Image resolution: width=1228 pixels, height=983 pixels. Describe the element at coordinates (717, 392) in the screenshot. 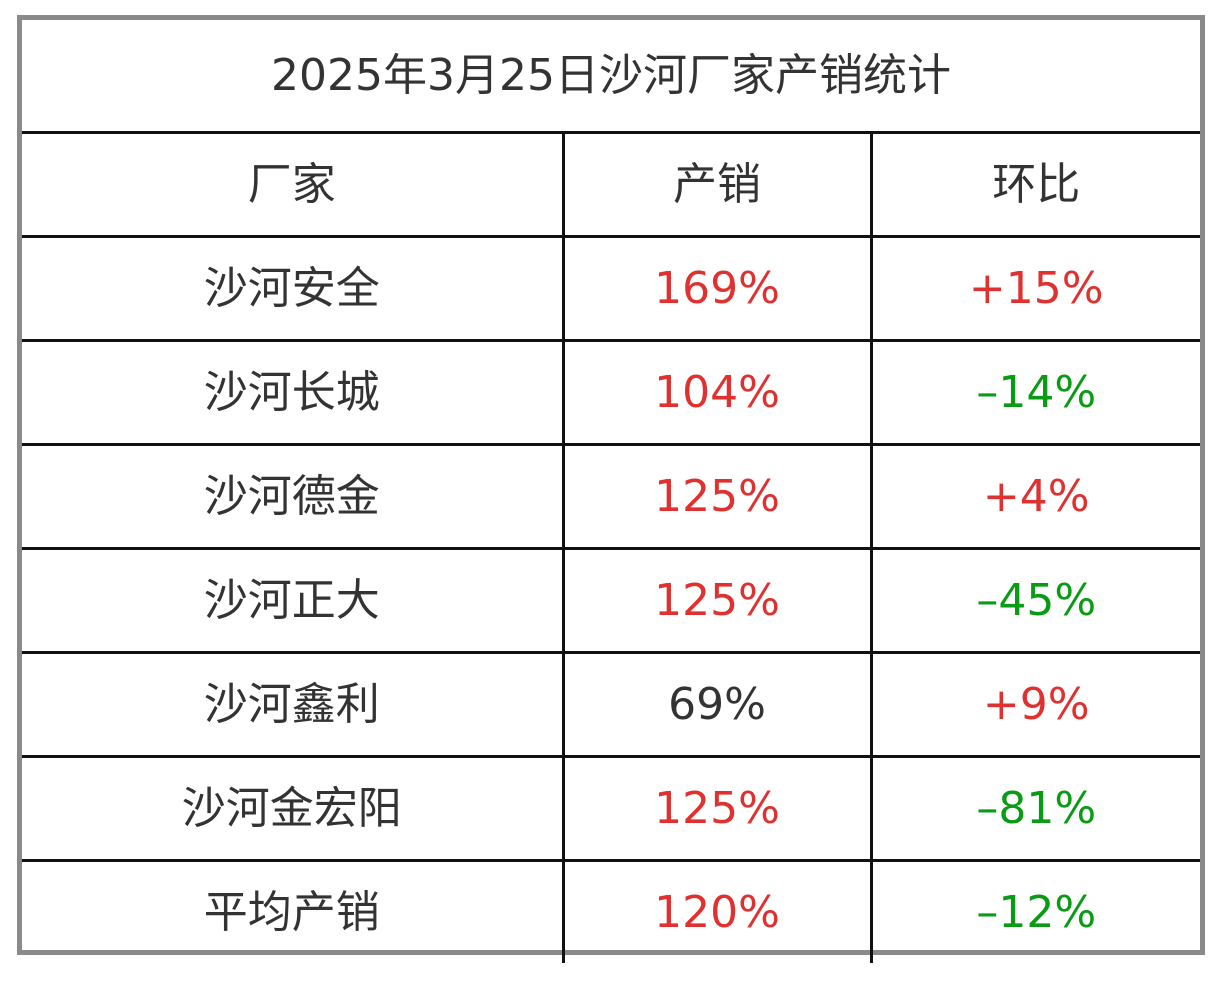

I see `production-sales-cell: 104%` at that location.